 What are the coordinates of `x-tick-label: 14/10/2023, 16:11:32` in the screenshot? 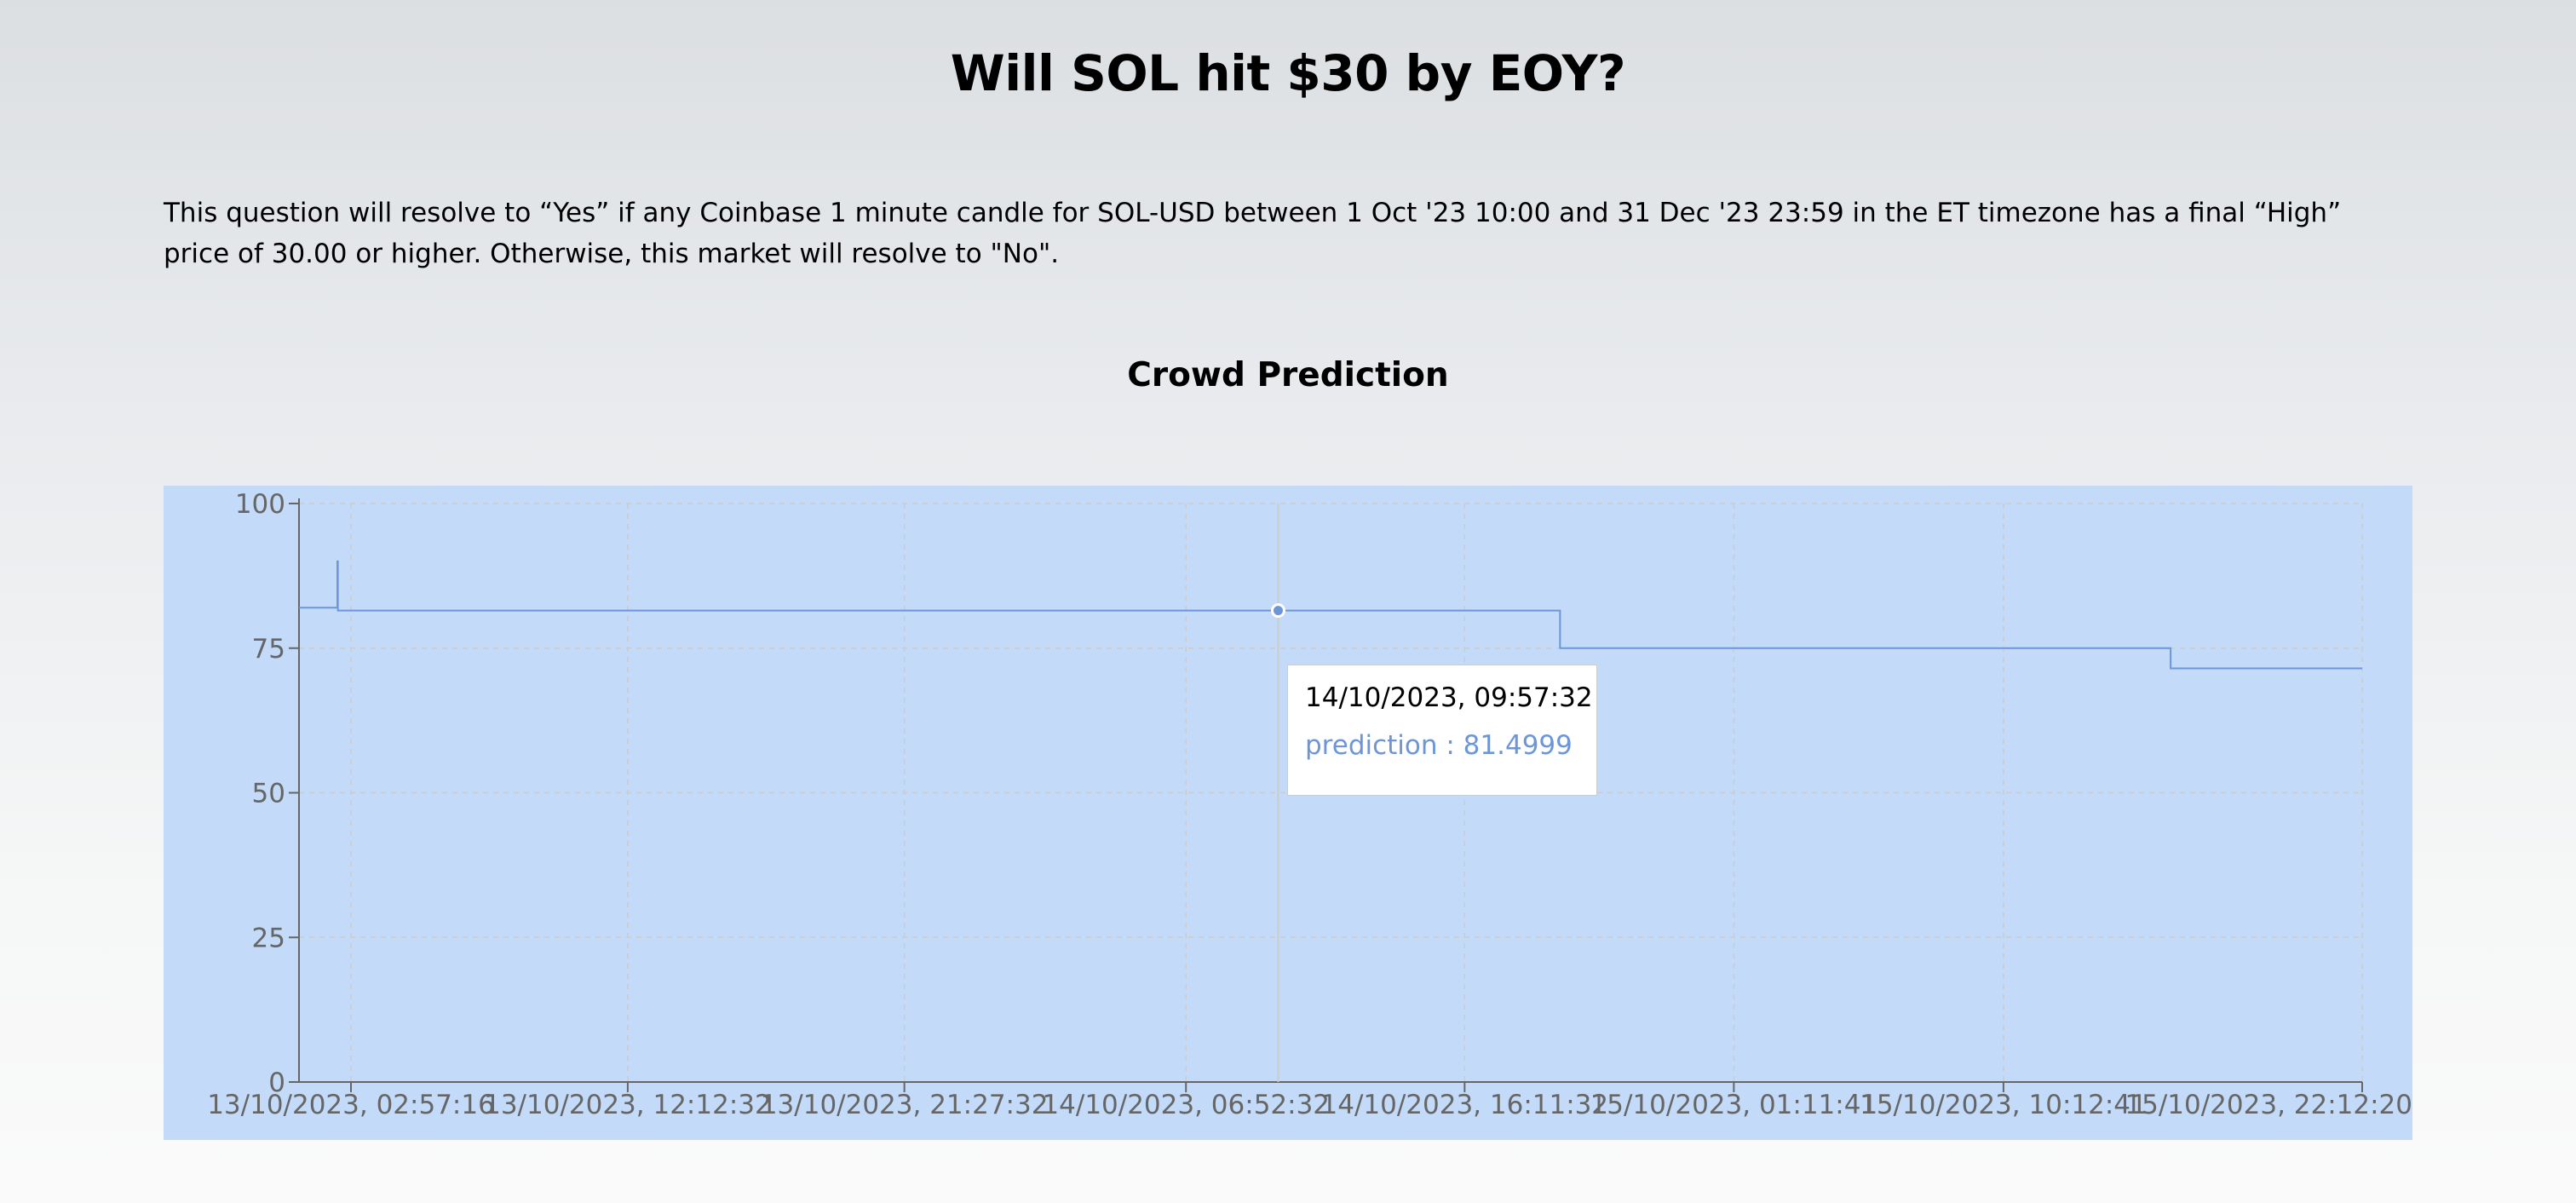 It's located at (1465, 1105).